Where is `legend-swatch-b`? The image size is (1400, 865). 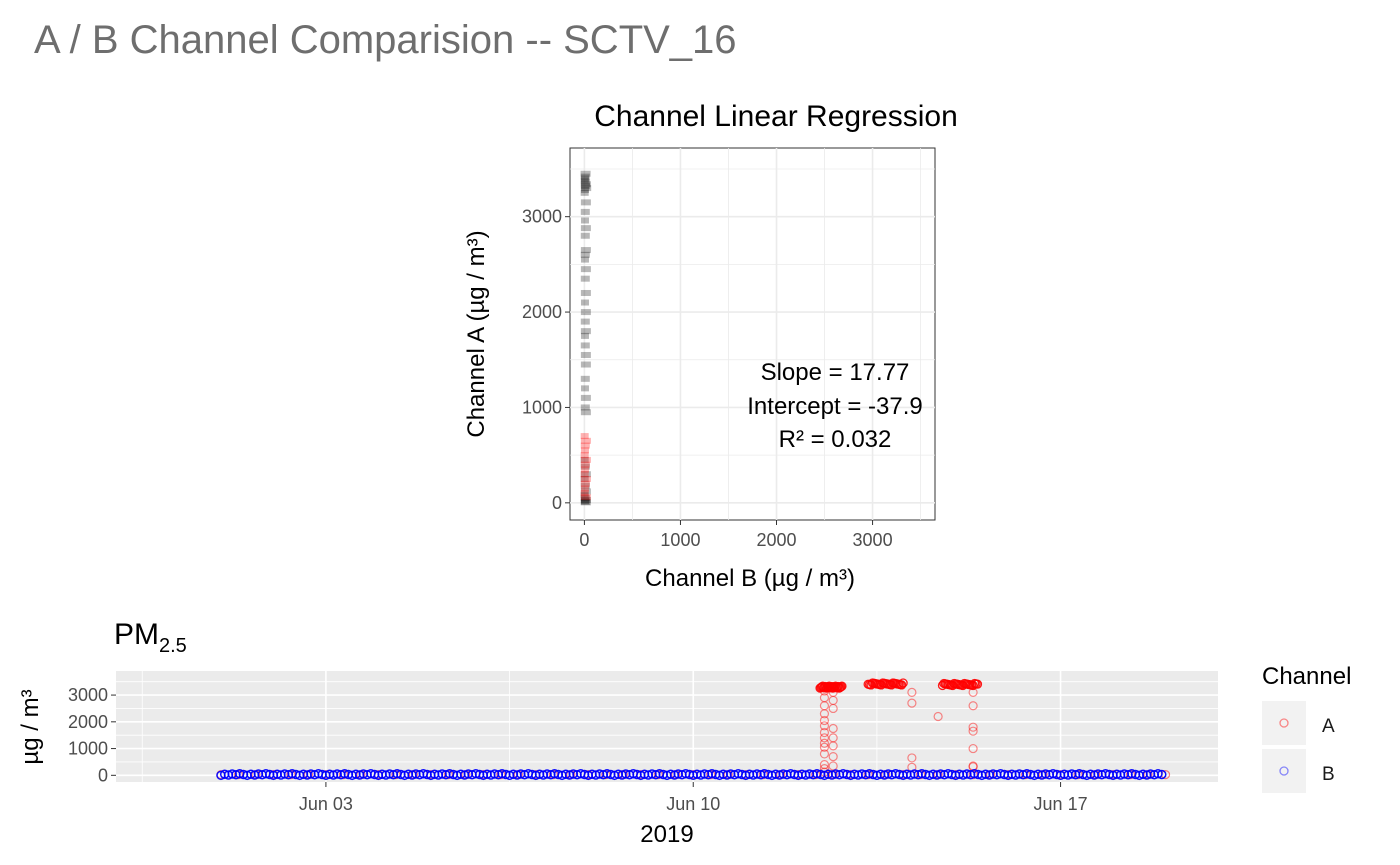 legend-swatch-b is located at coordinates (1284, 771).